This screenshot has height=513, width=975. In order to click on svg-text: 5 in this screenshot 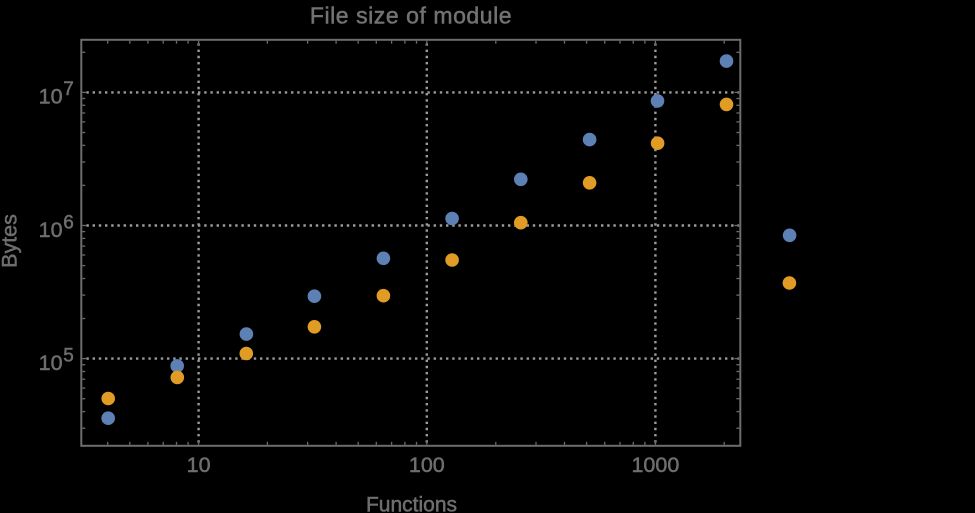, I will do `click(68, 355)`.